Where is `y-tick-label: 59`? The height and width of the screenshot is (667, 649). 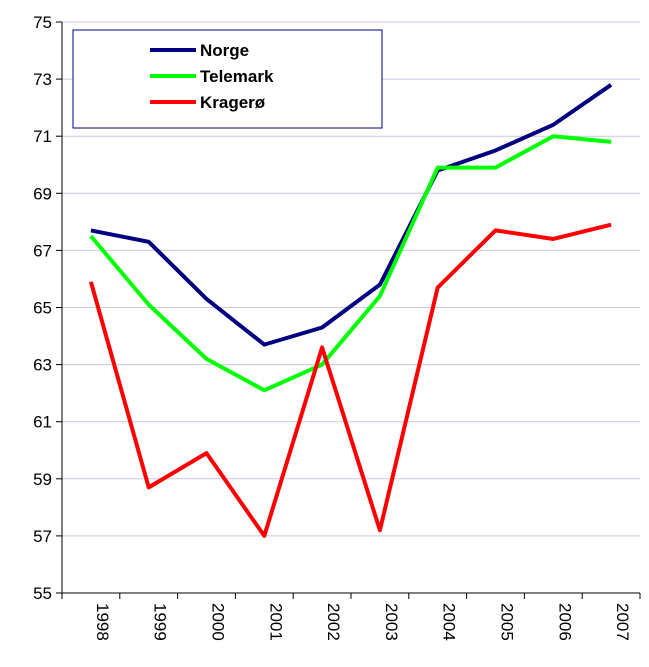
y-tick-label: 59 is located at coordinates (42, 479).